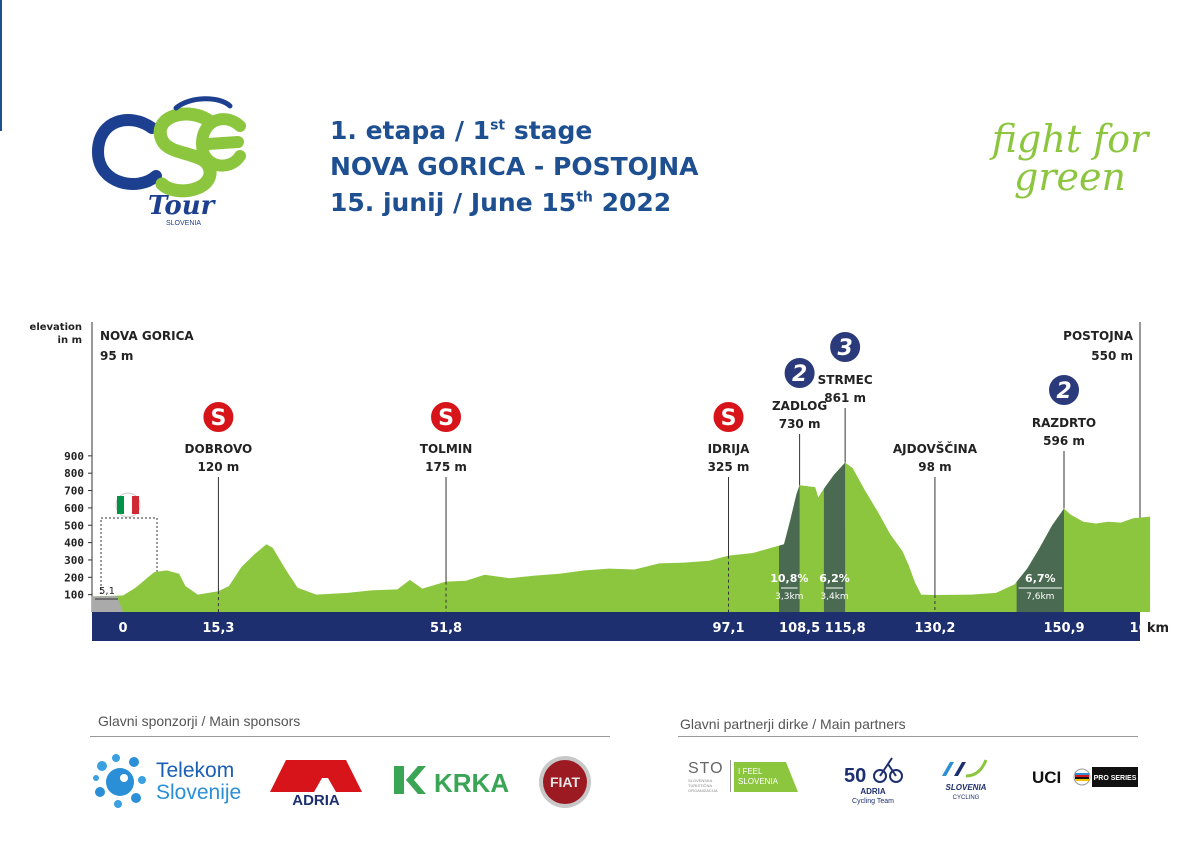 This screenshot has height=853, width=1200. I want to click on x-tick-label: 164,7, so click(1150, 628).